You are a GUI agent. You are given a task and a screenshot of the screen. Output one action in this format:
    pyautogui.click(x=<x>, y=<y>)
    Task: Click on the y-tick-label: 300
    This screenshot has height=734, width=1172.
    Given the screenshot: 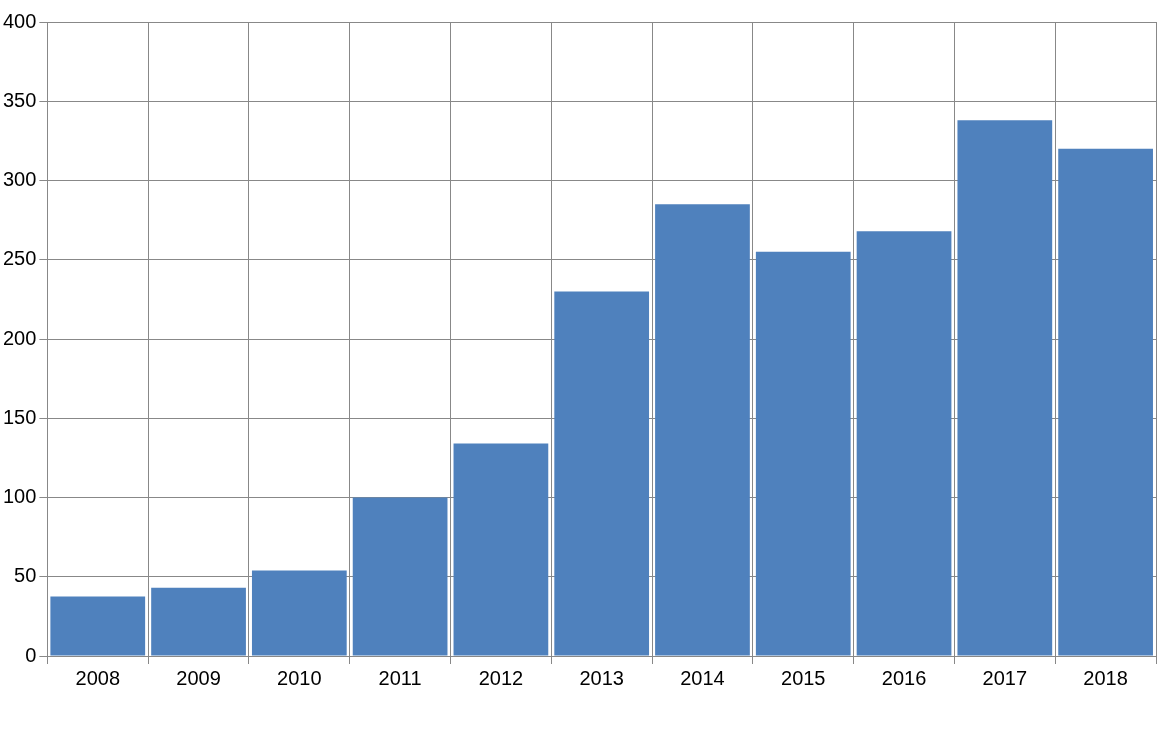 What is the action you would take?
    pyautogui.click(x=19, y=179)
    